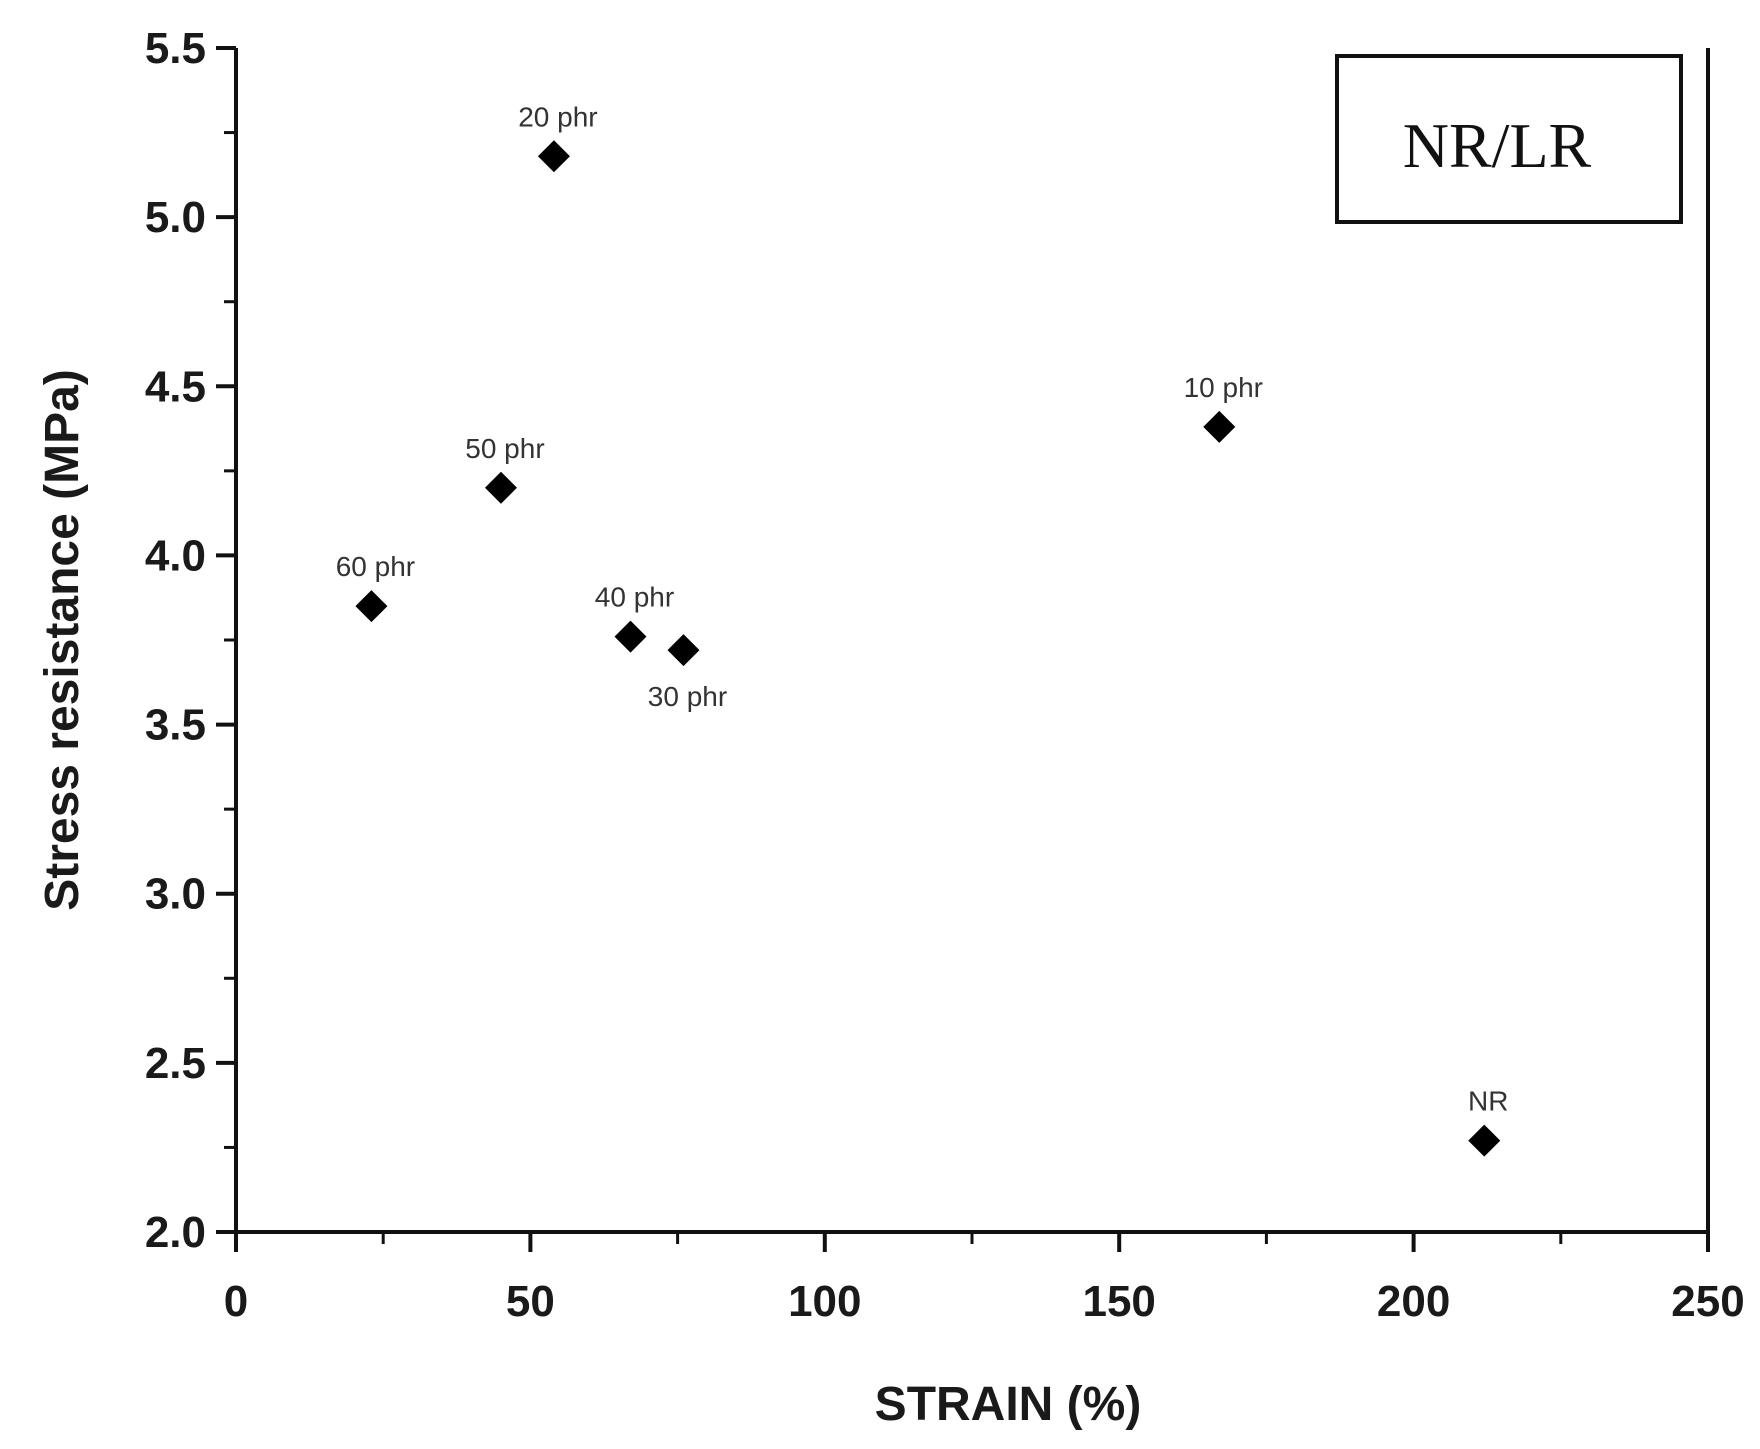 The width and height of the screenshot is (1760, 1449). What do you see at coordinates (375, 566) in the screenshot?
I see `data-point-label: 60 phr` at bounding box center [375, 566].